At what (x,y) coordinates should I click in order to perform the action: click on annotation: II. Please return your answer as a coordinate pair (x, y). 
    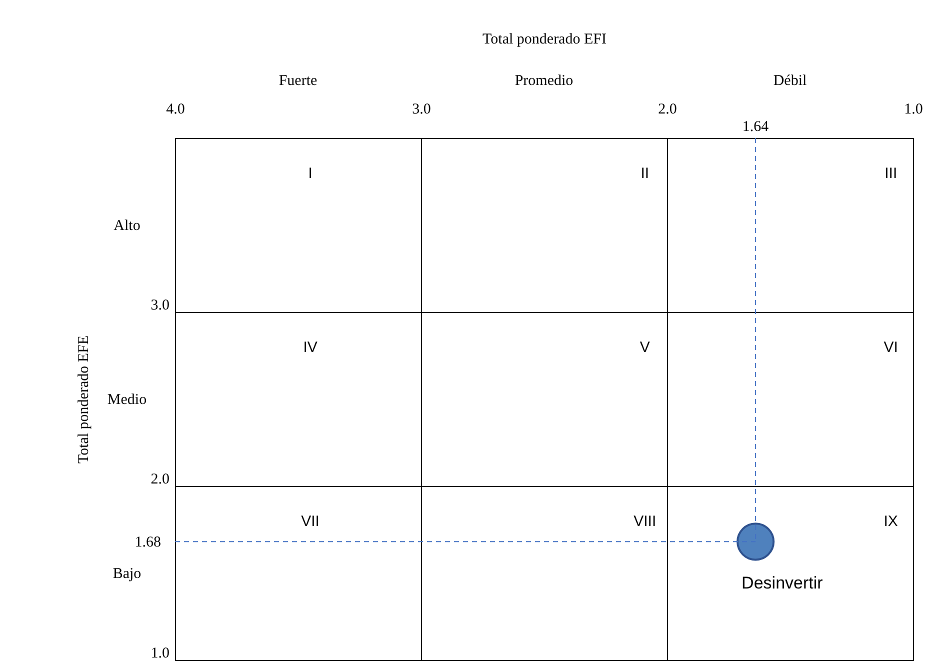
    Looking at the image, I should click on (645, 173).